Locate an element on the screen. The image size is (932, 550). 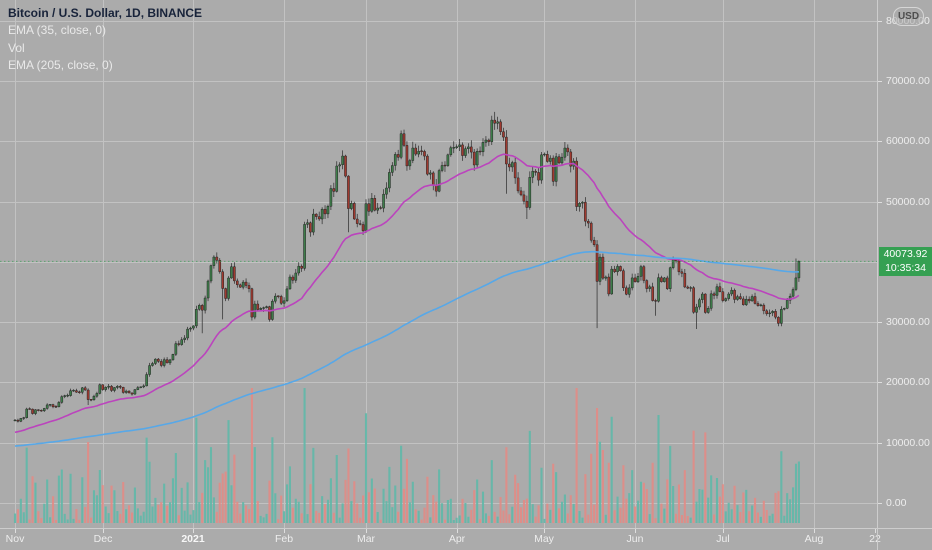
last-price-badge: 40073.92 10:35:34 is located at coordinates (905, 261).